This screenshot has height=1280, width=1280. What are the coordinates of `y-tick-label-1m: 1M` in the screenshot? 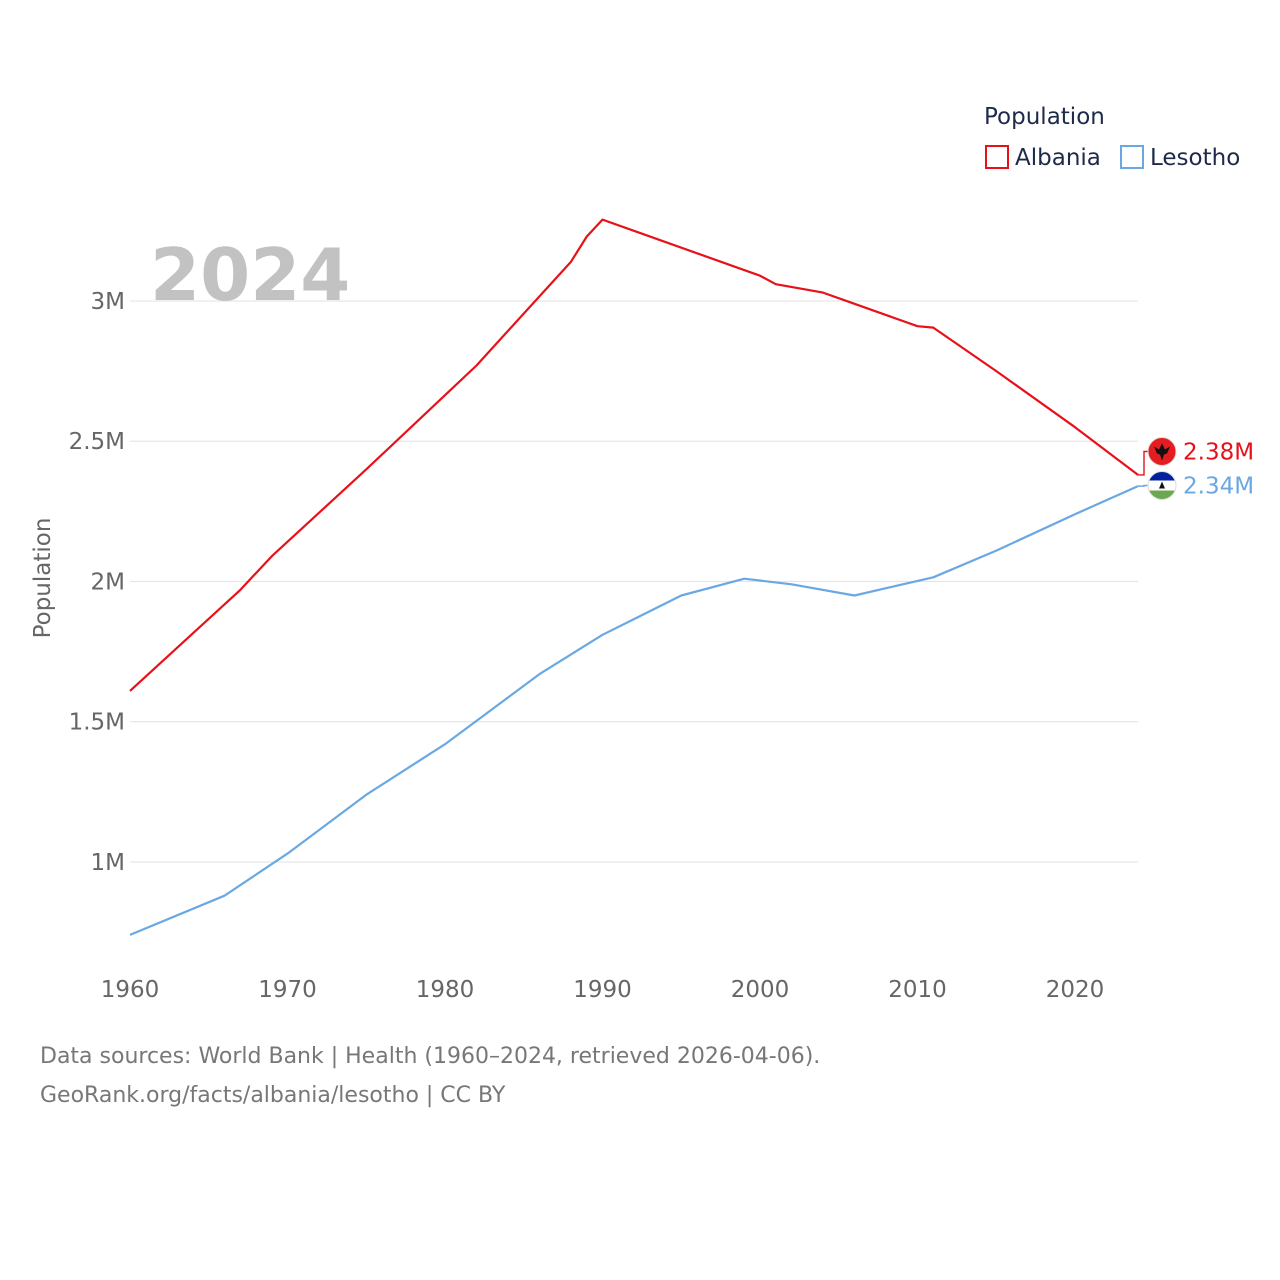 It's located at (108, 863).